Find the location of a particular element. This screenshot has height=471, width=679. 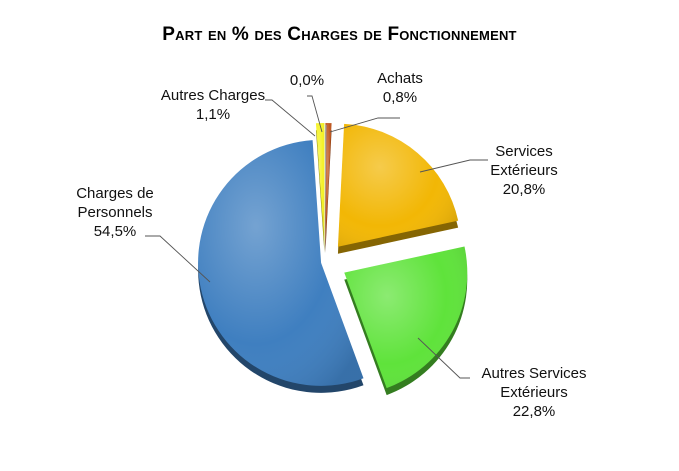

slice-label: Autres Services is located at coordinates (533, 373).